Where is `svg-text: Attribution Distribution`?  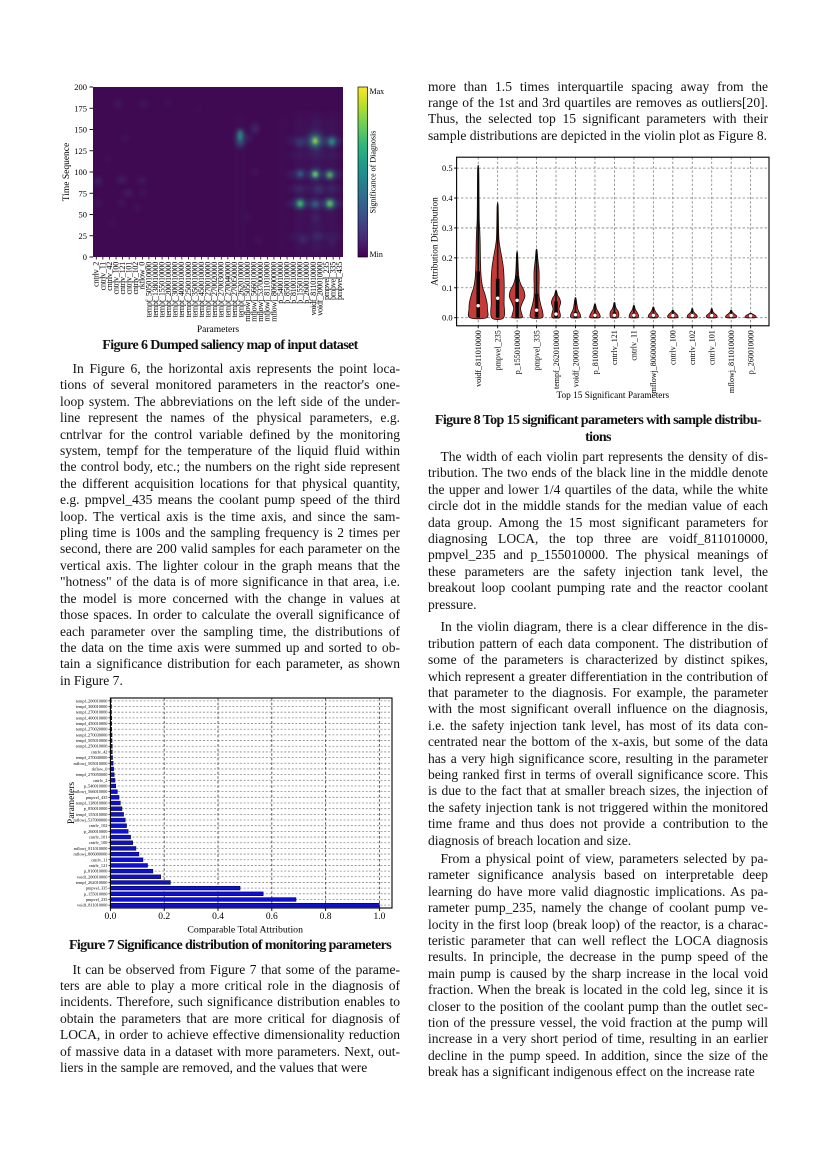 svg-text: Attribution Distribution is located at coordinates (436, 241).